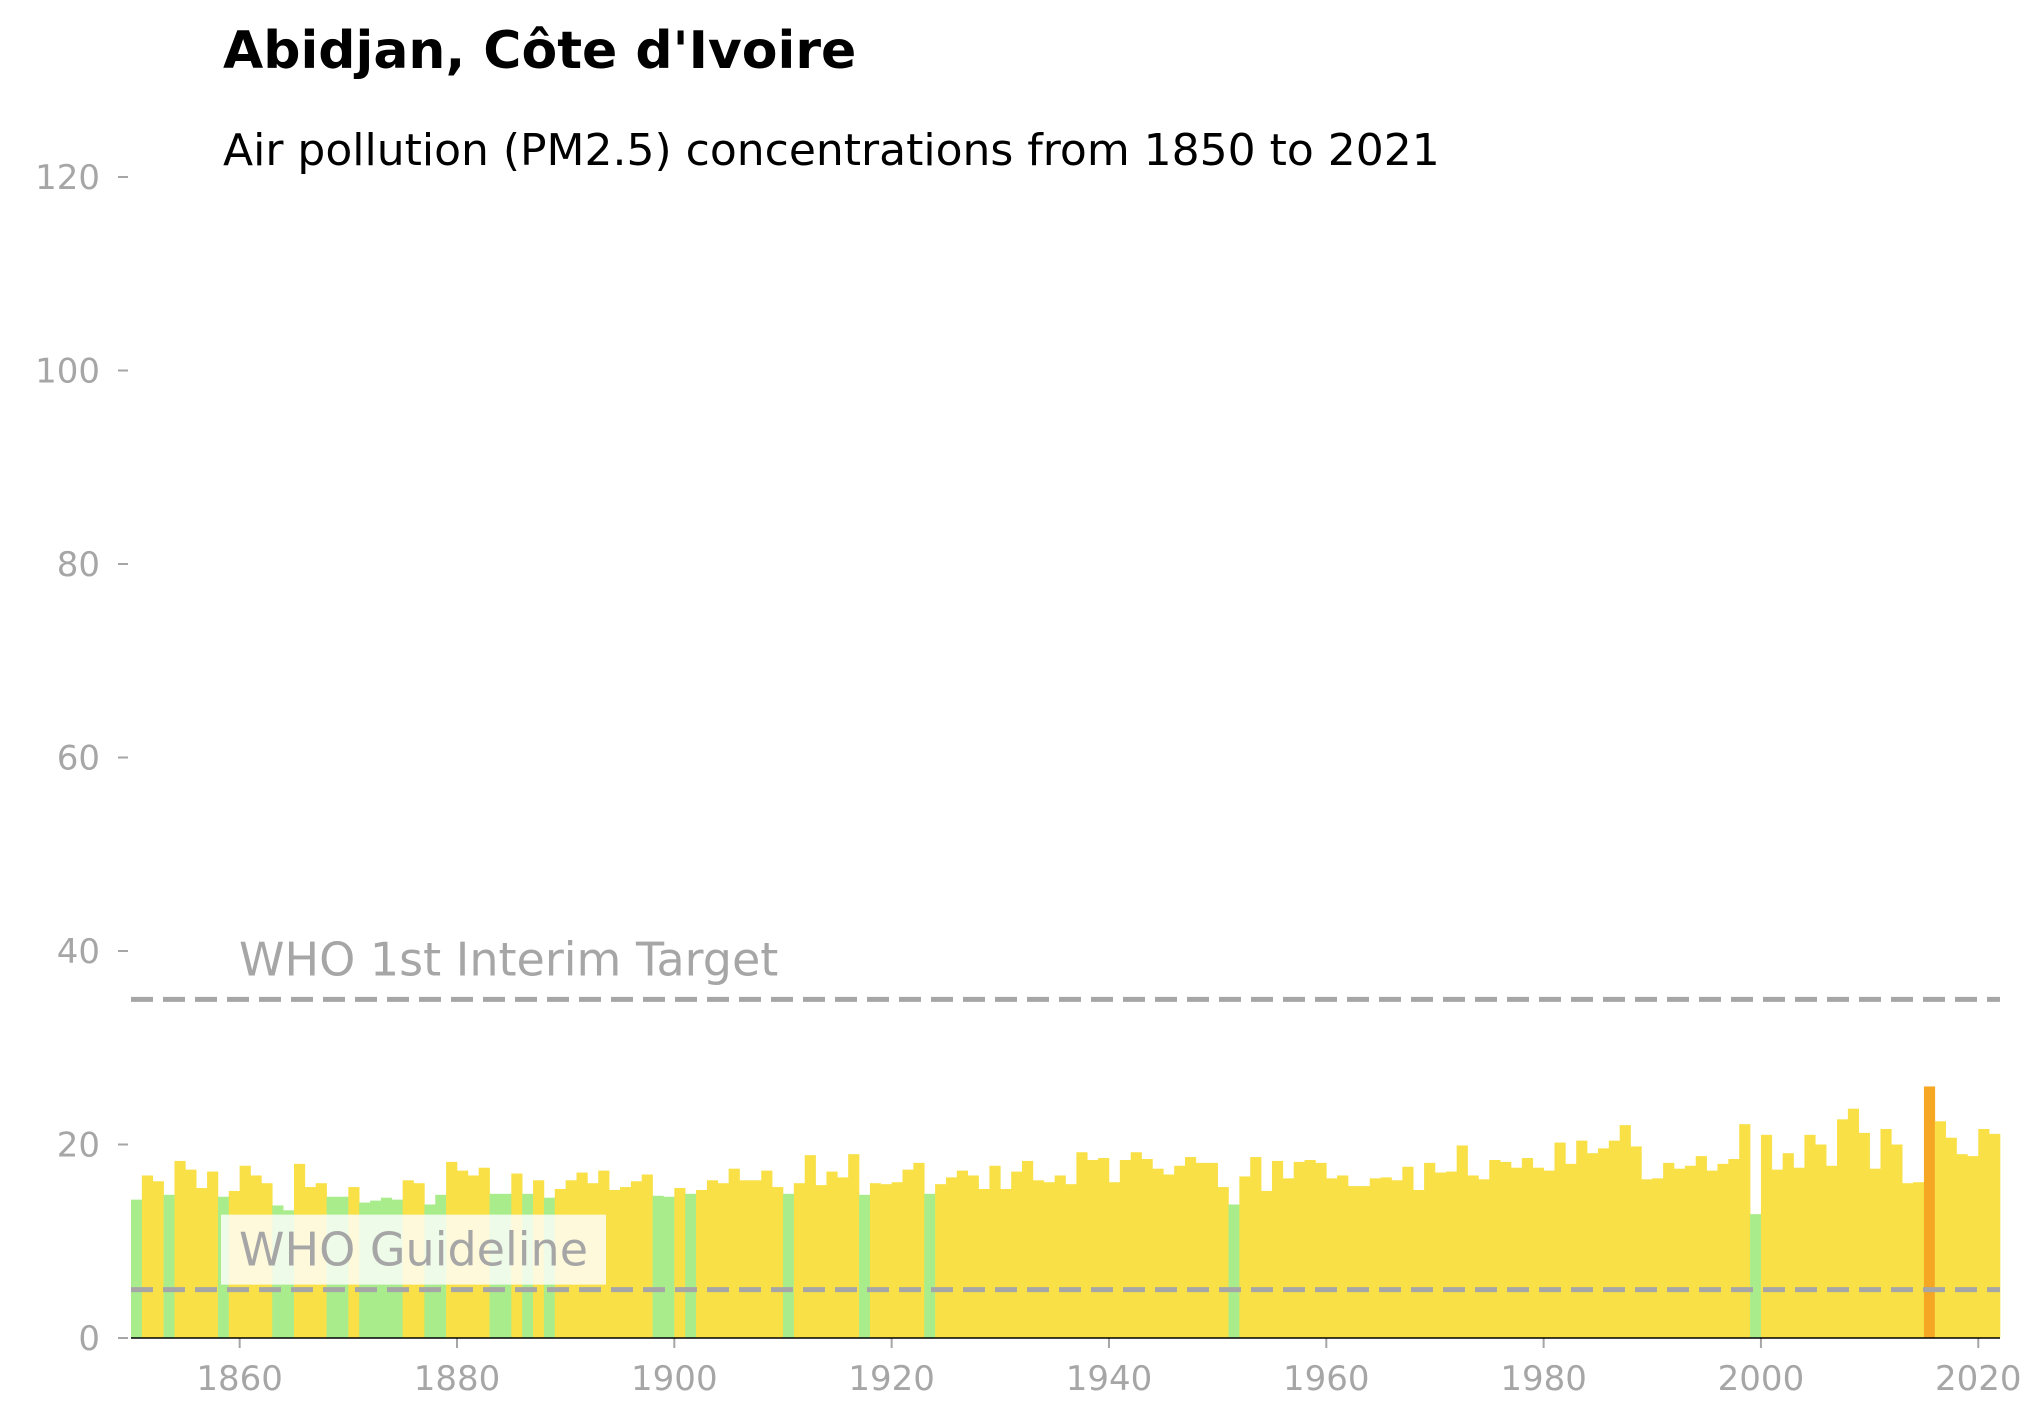 The width and height of the screenshot is (2043, 1417). Describe the element at coordinates (1543, 1379) in the screenshot. I see `x-tick-label: 1980` at that location.